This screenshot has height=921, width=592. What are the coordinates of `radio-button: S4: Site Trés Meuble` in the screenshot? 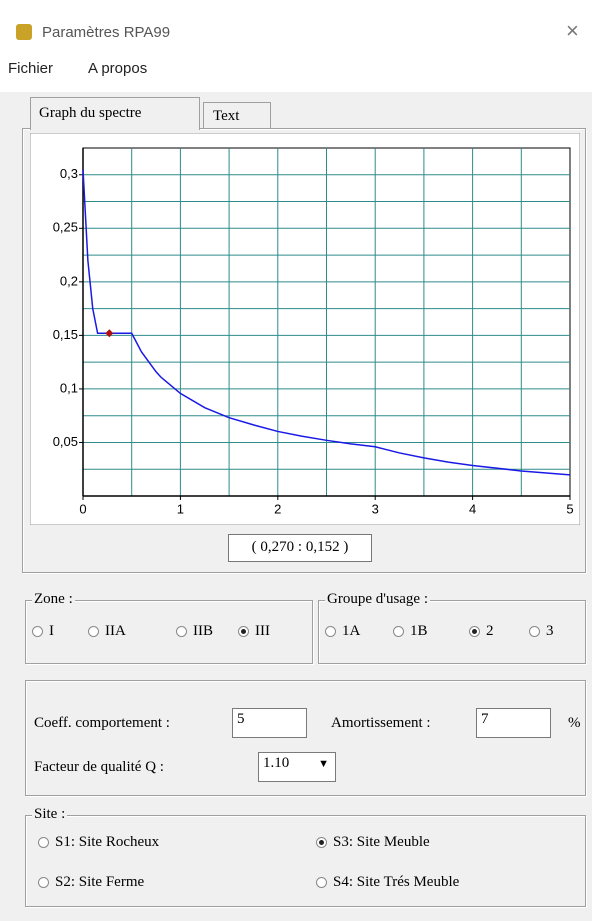 It's located at (387, 882).